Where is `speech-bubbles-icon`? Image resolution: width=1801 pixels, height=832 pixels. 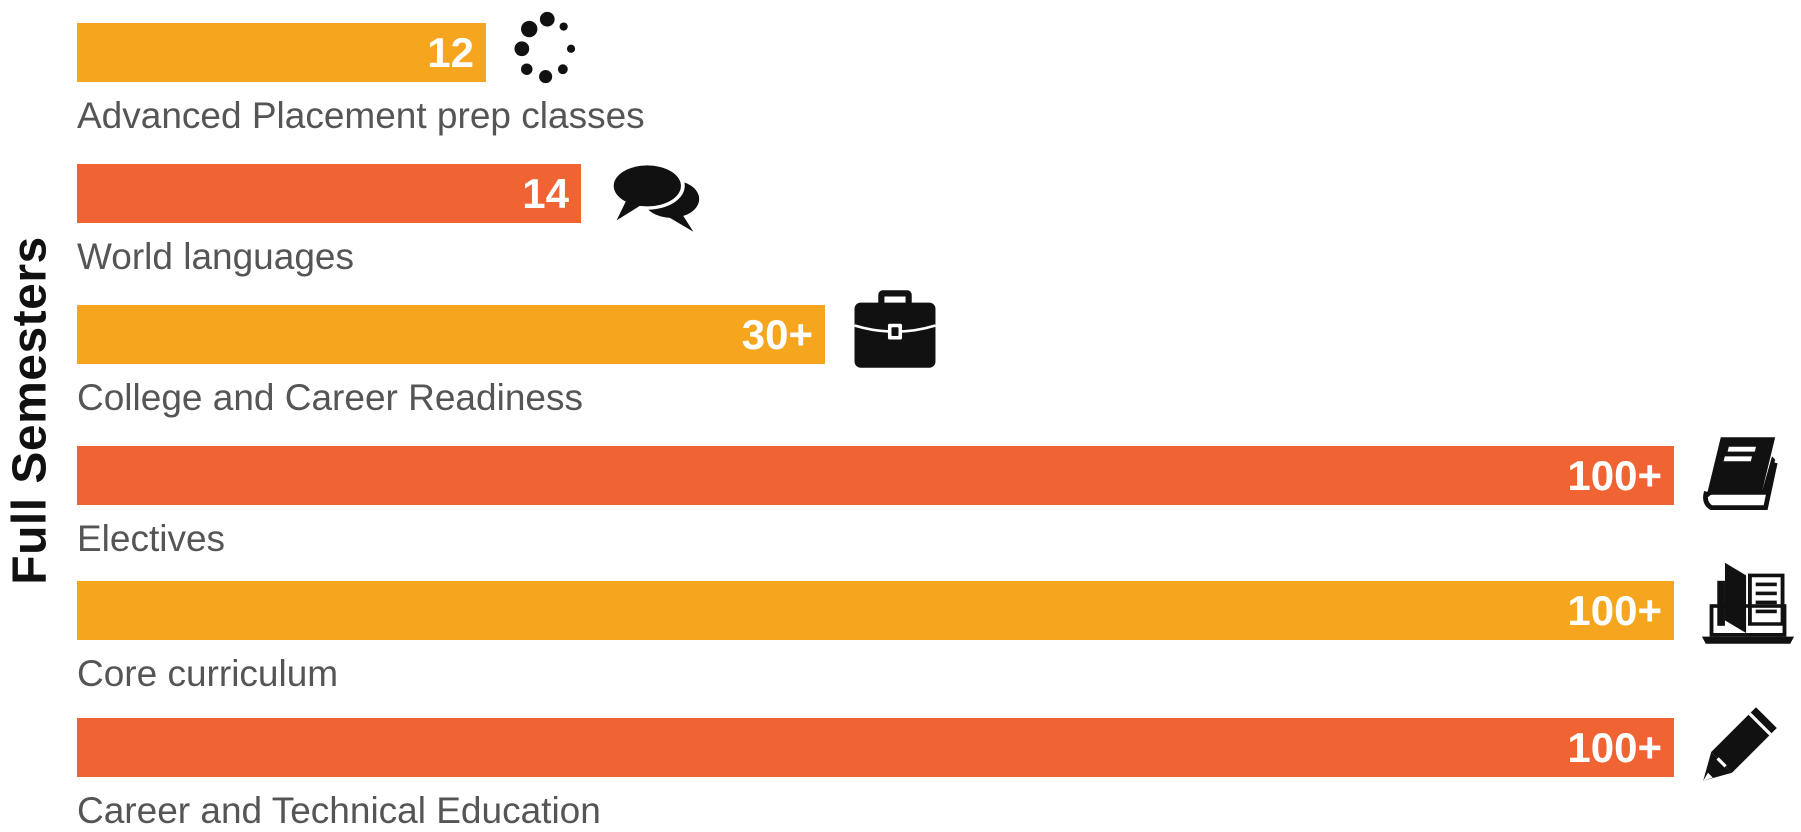
speech-bubbles-icon is located at coordinates (654, 197).